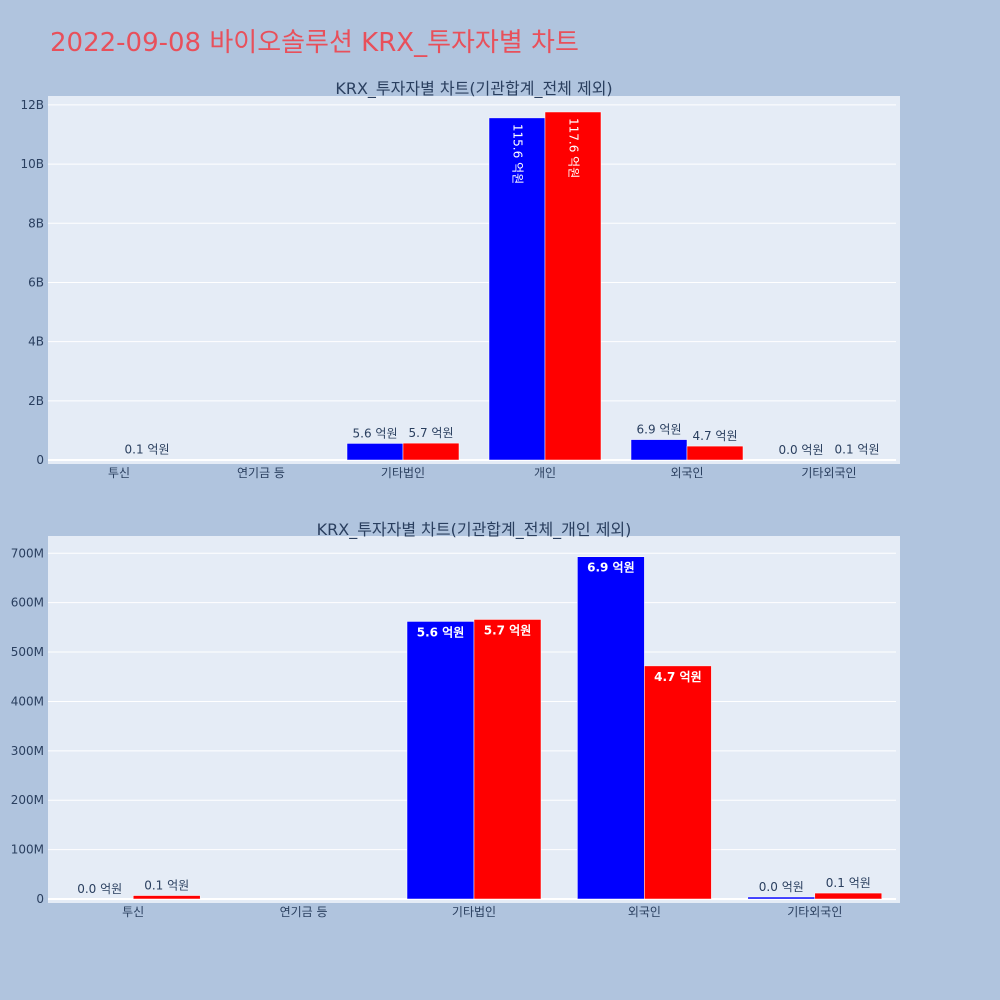  Describe the element at coordinates (36, 342) in the screenshot. I see `y-tick-label: 4B` at that location.